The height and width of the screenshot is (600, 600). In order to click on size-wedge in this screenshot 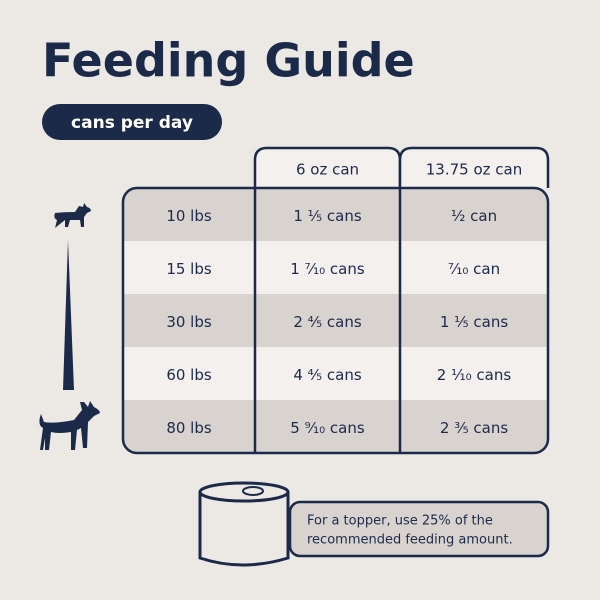, I will do `click(68, 315)`.